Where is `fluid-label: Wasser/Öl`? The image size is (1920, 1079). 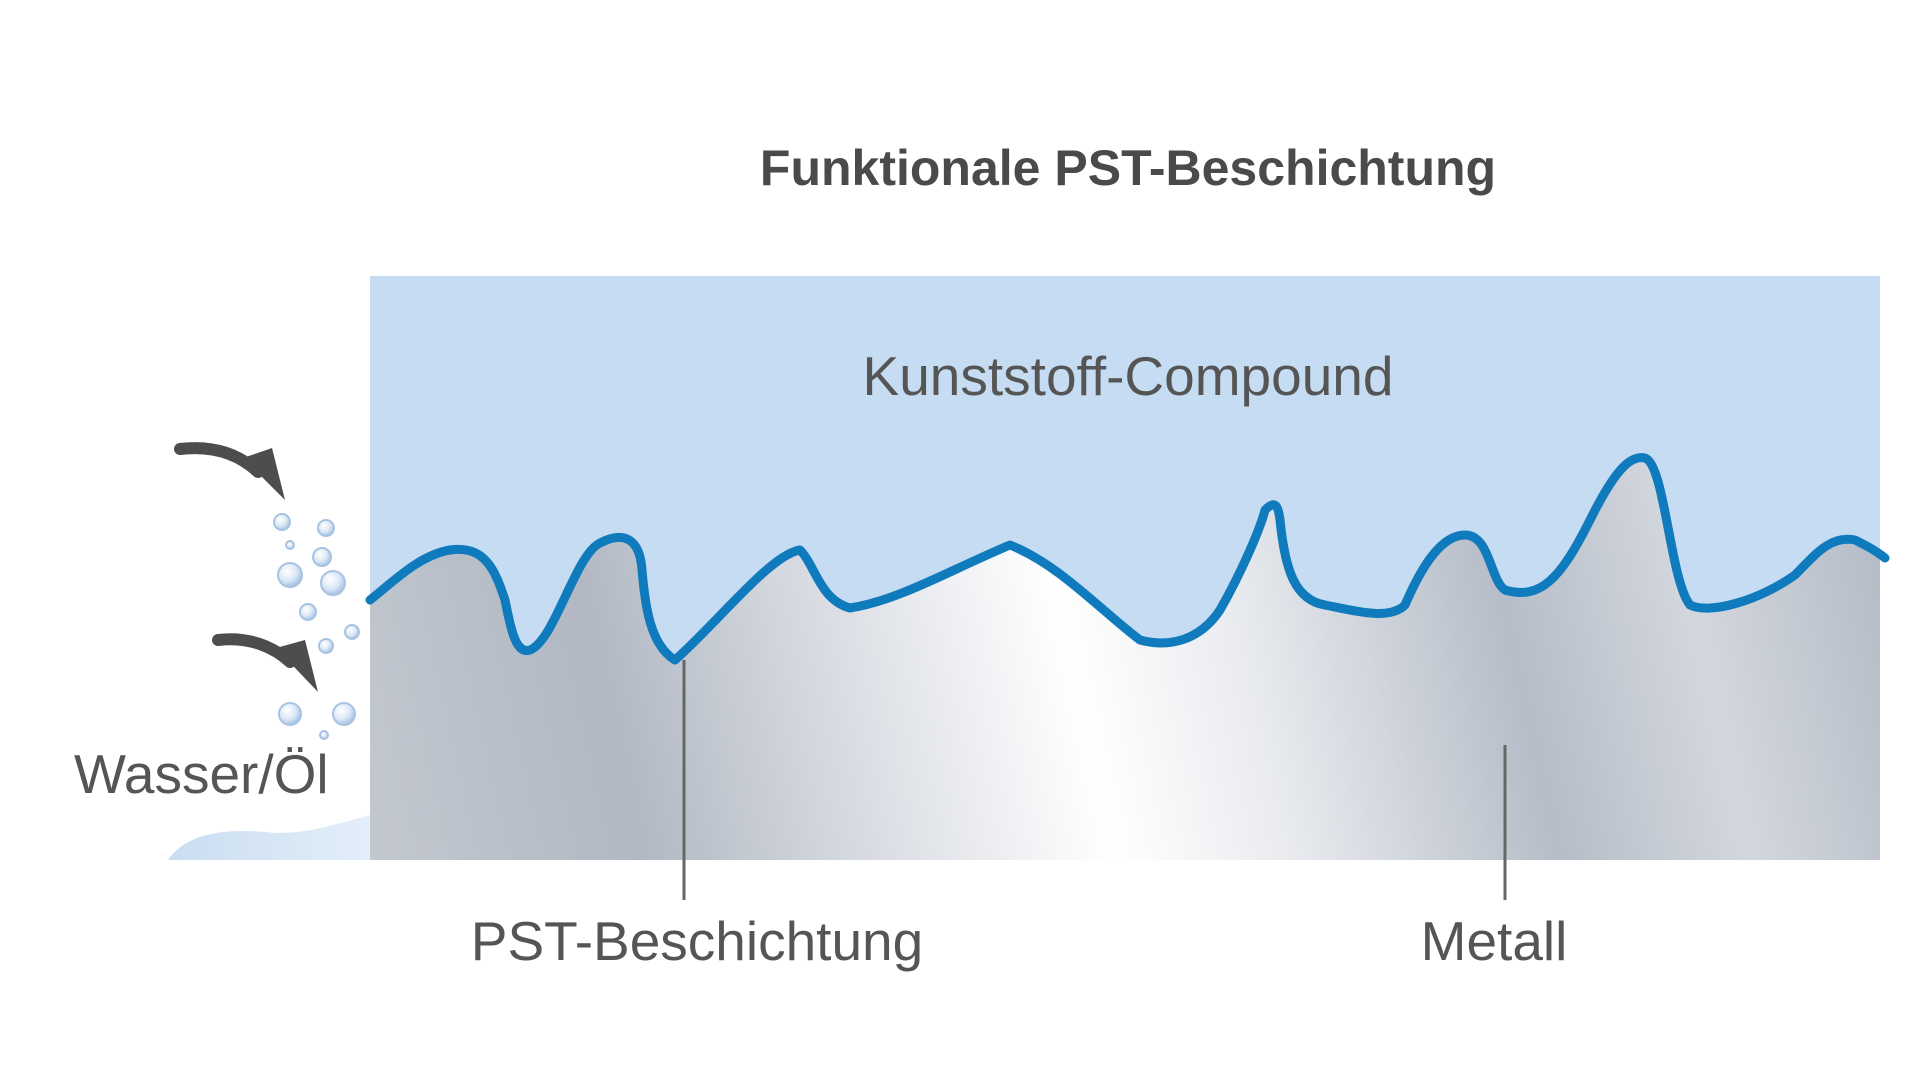 fluid-label: Wasser/Öl is located at coordinates (201, 774).